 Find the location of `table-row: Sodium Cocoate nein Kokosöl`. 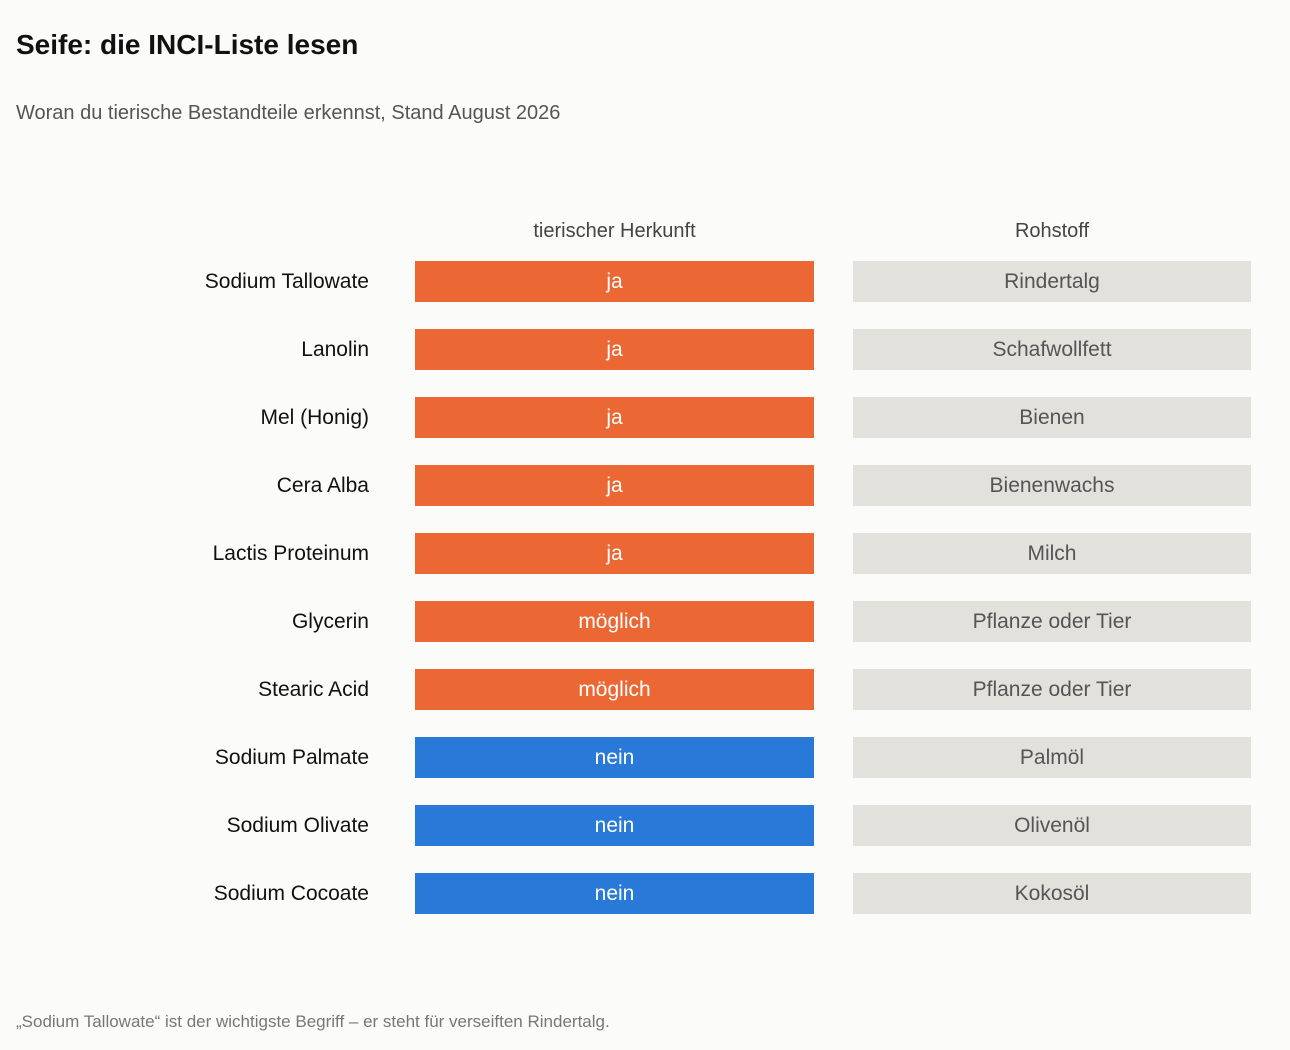

table-row: Sodium Cocoate nein Kokosöl is located at coordinates (645, 893).